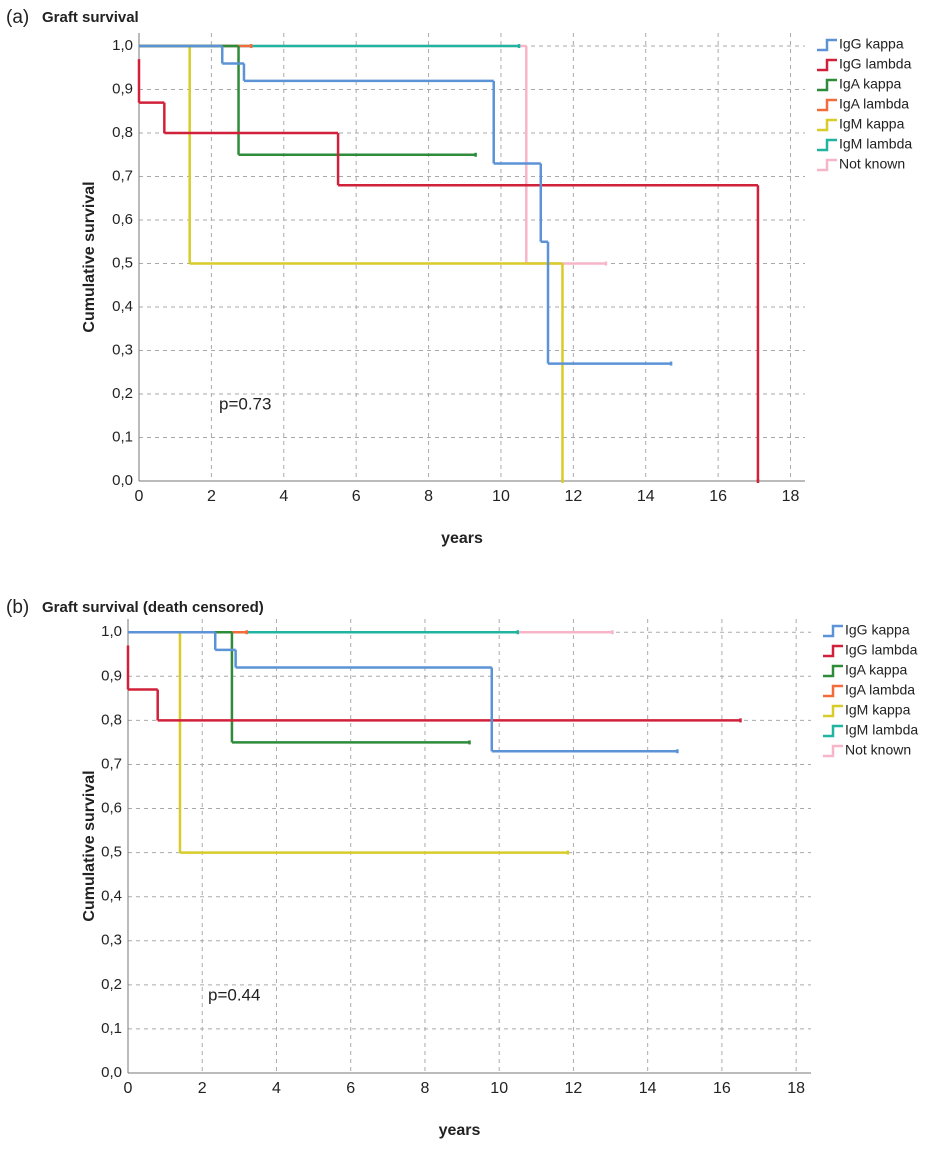 This screenshot has width=939, height=1169. Describe the element at coordinates (245, 403) in the screenshot. I see `annotation: p=0.73` at that location.